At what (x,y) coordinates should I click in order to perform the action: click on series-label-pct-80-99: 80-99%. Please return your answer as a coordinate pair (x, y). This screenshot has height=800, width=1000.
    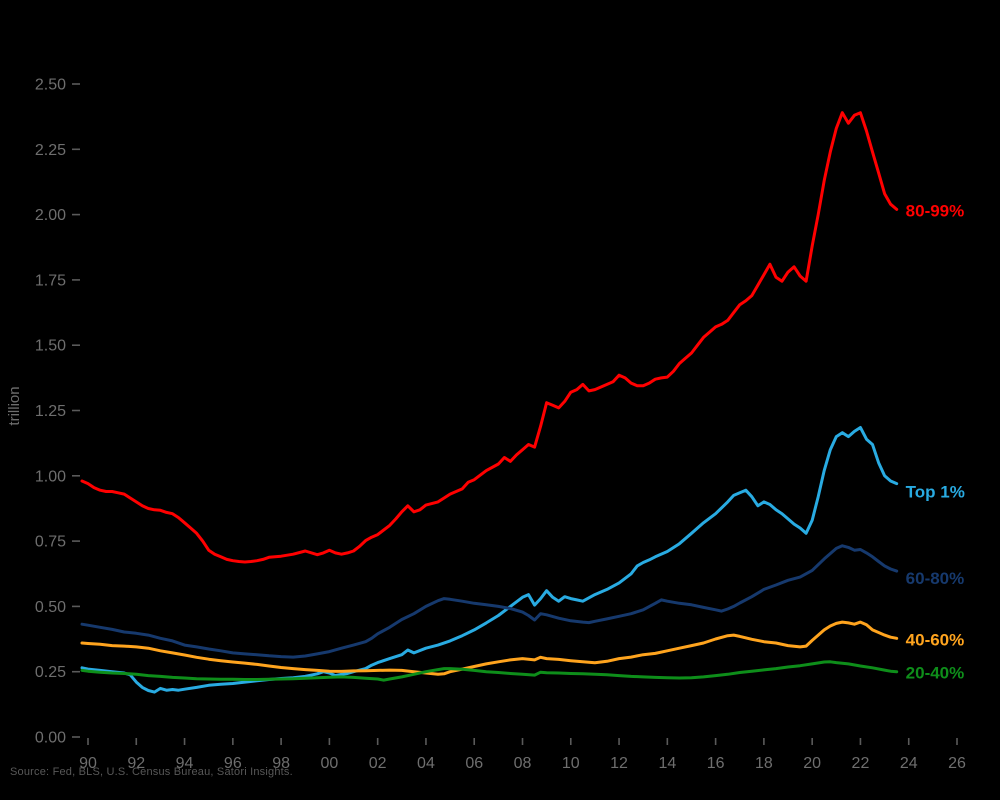
    Looking at the image, I should click on (935, 210).